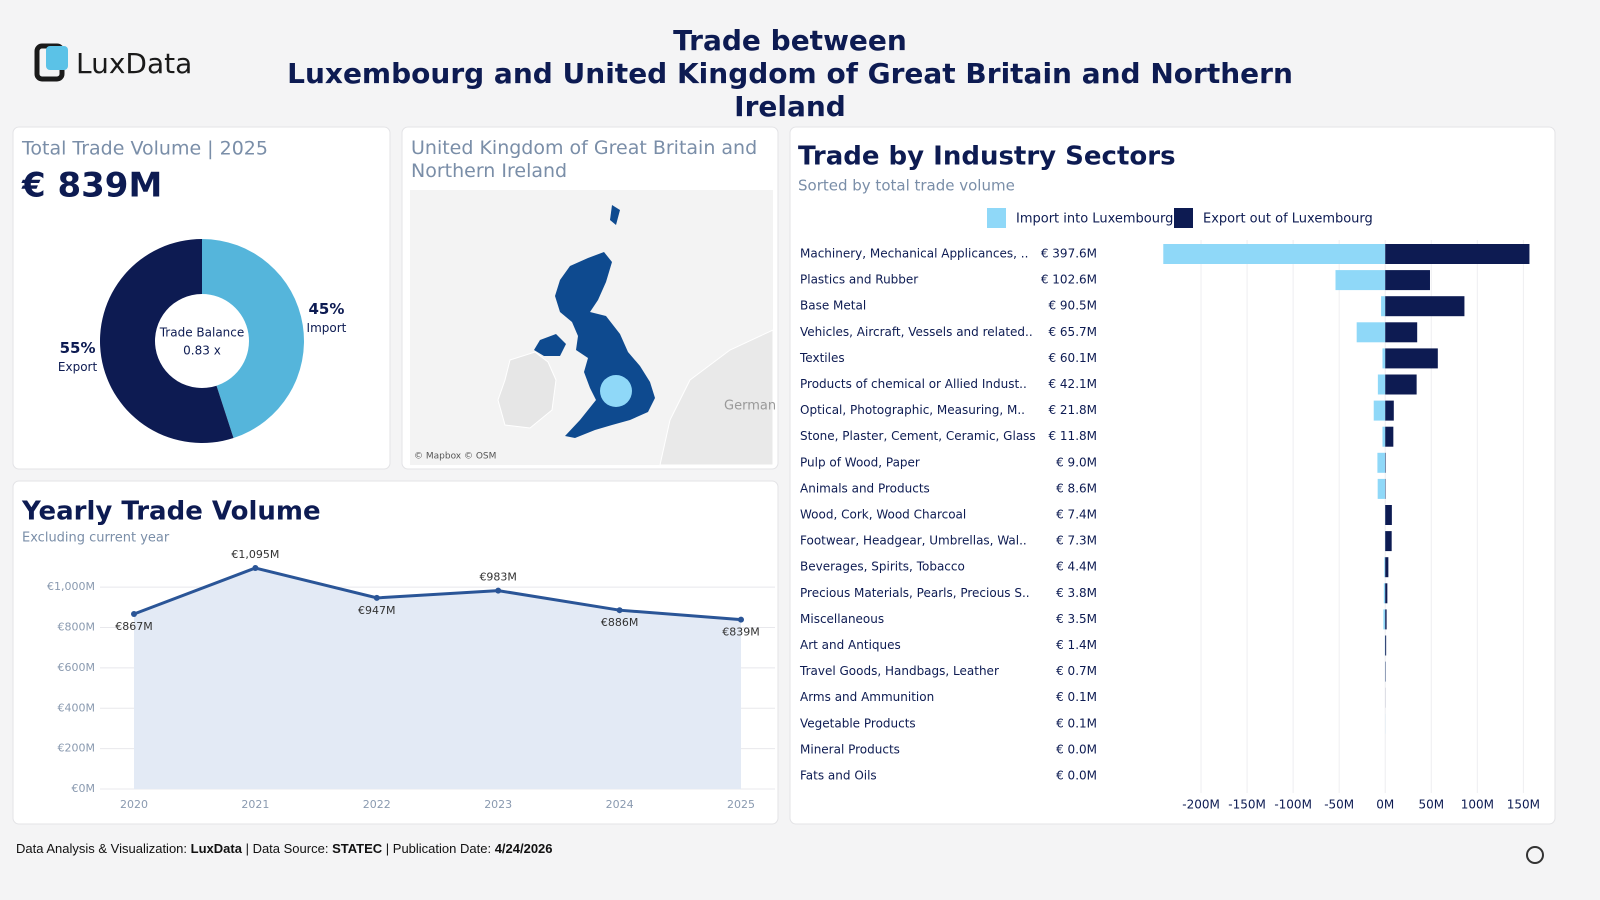 The width and height of the screenshot is (1600, 900). What do you see at coordinates (620, 622) in the screenshot?
I see `data-label: €886M` at bounding box center [620, 622].